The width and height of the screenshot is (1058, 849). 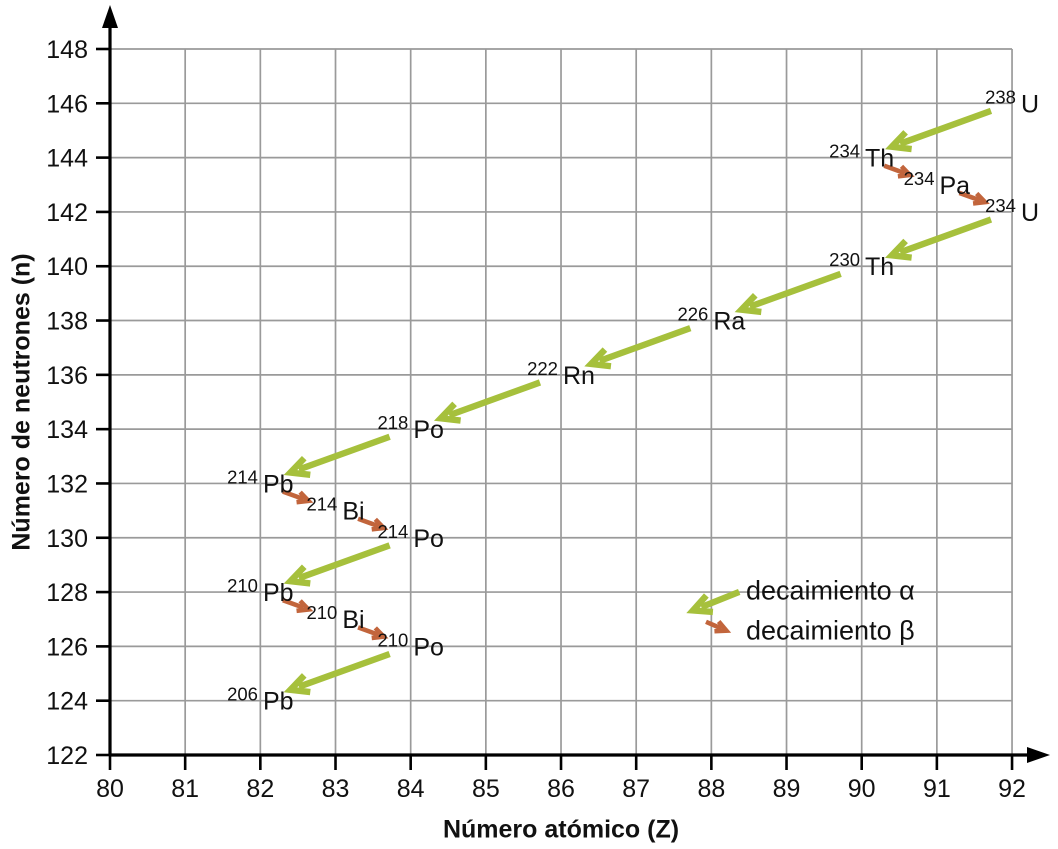 What do you see at coordinates (861, 265) in the screenshot?
I see `isotope-label-230Th: 230 Th` at bounding box center [861, 265].